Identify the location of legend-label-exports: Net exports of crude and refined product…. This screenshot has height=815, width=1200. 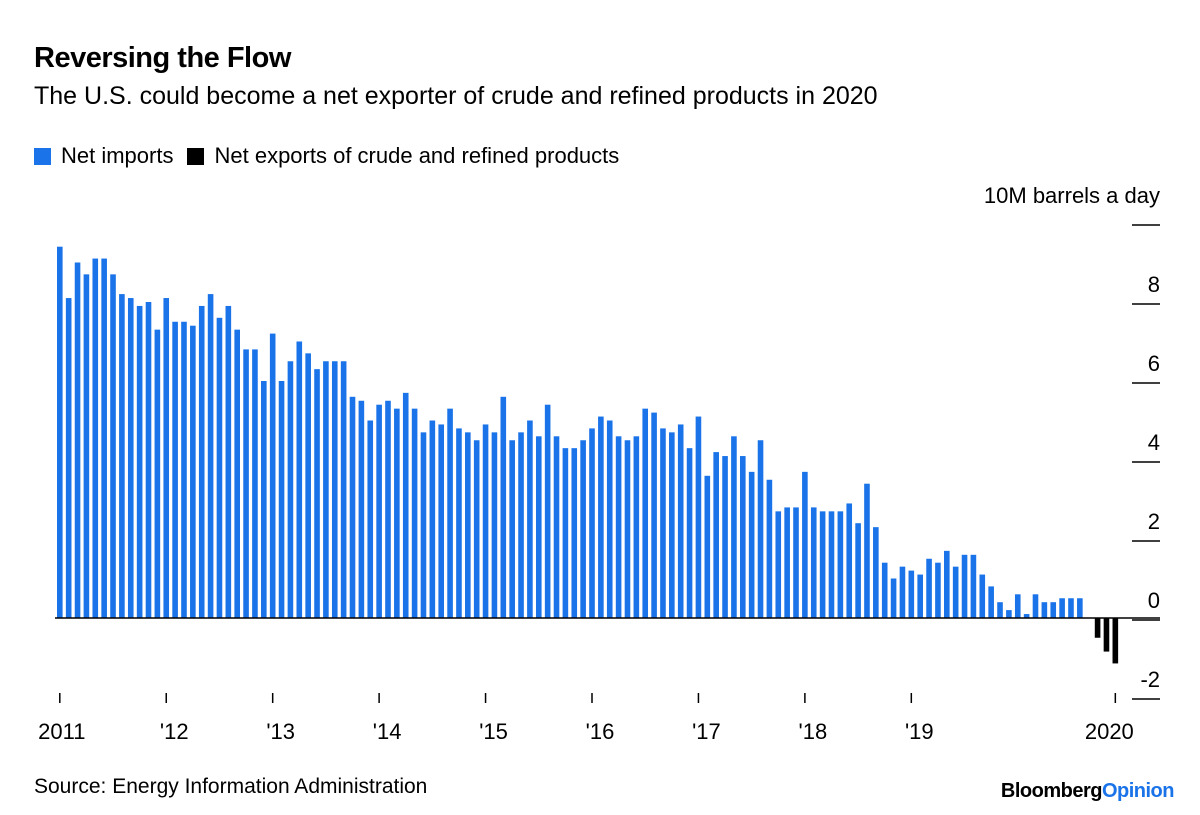
(417, 155).